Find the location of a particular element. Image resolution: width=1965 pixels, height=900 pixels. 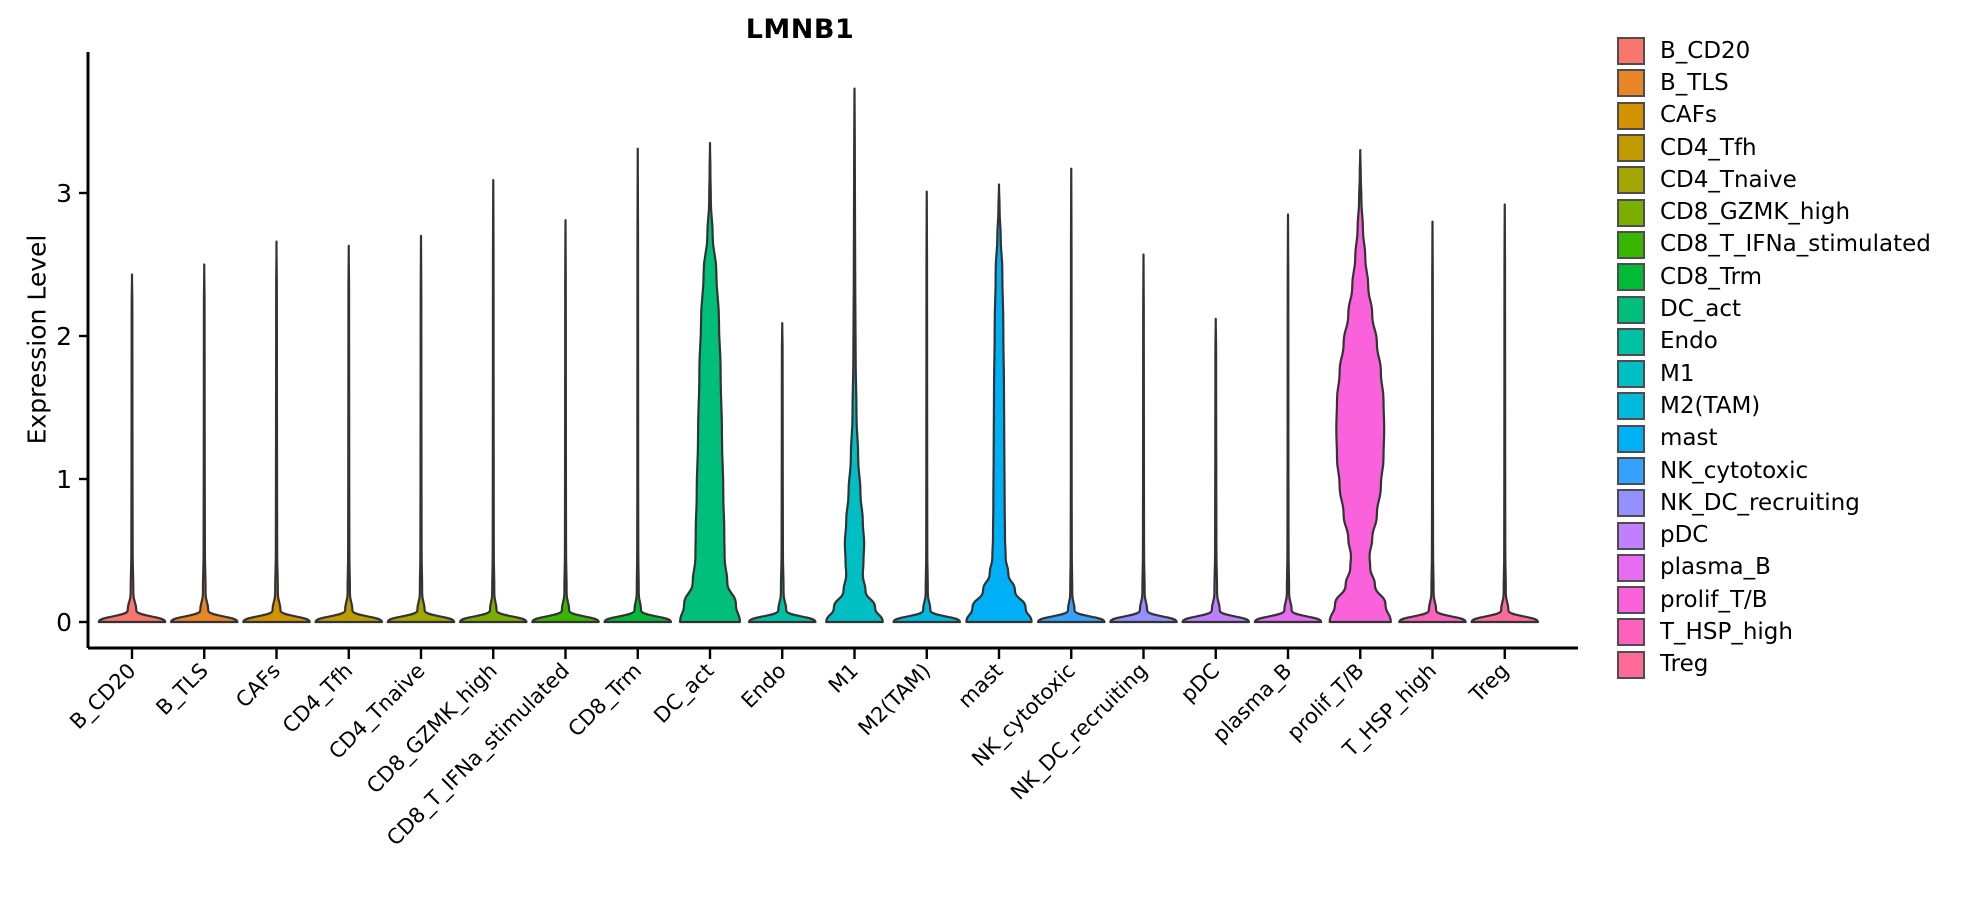

legend-item: M1 is located at coordinates (1791, 374).